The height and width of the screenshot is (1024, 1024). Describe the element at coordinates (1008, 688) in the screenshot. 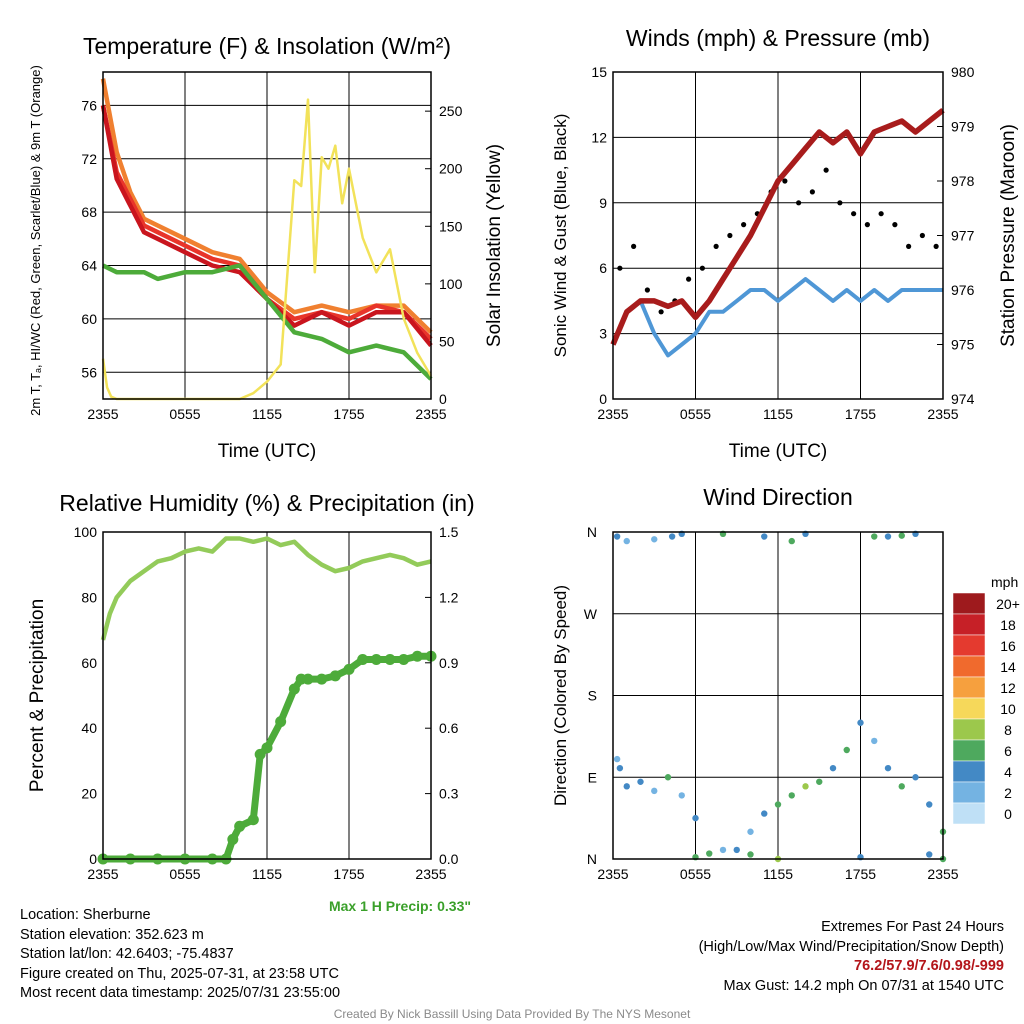

I see `colorbar-label: 12` at that location.